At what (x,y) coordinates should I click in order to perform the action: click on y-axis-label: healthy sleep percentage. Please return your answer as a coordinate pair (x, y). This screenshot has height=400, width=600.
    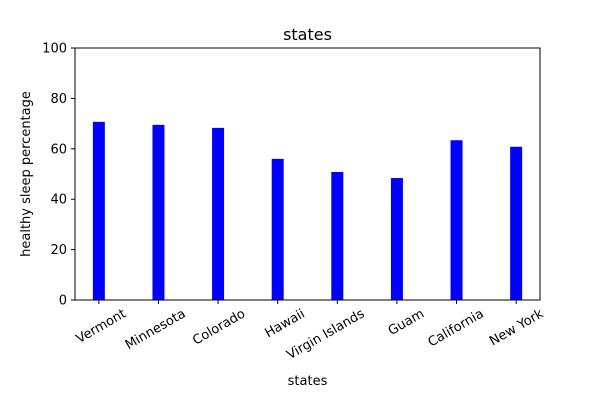
    Looking at the image, I should click on (26, 174).